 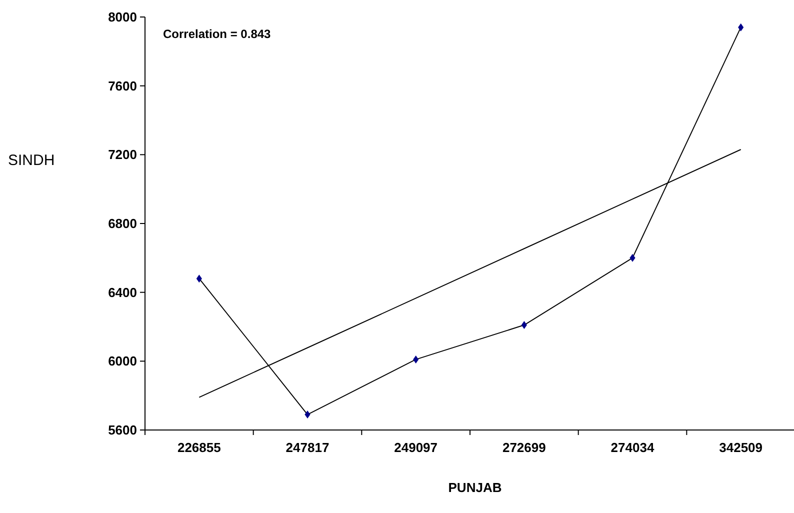 I want to click on x-tick-label: 272699, so click(x=524, y=447).